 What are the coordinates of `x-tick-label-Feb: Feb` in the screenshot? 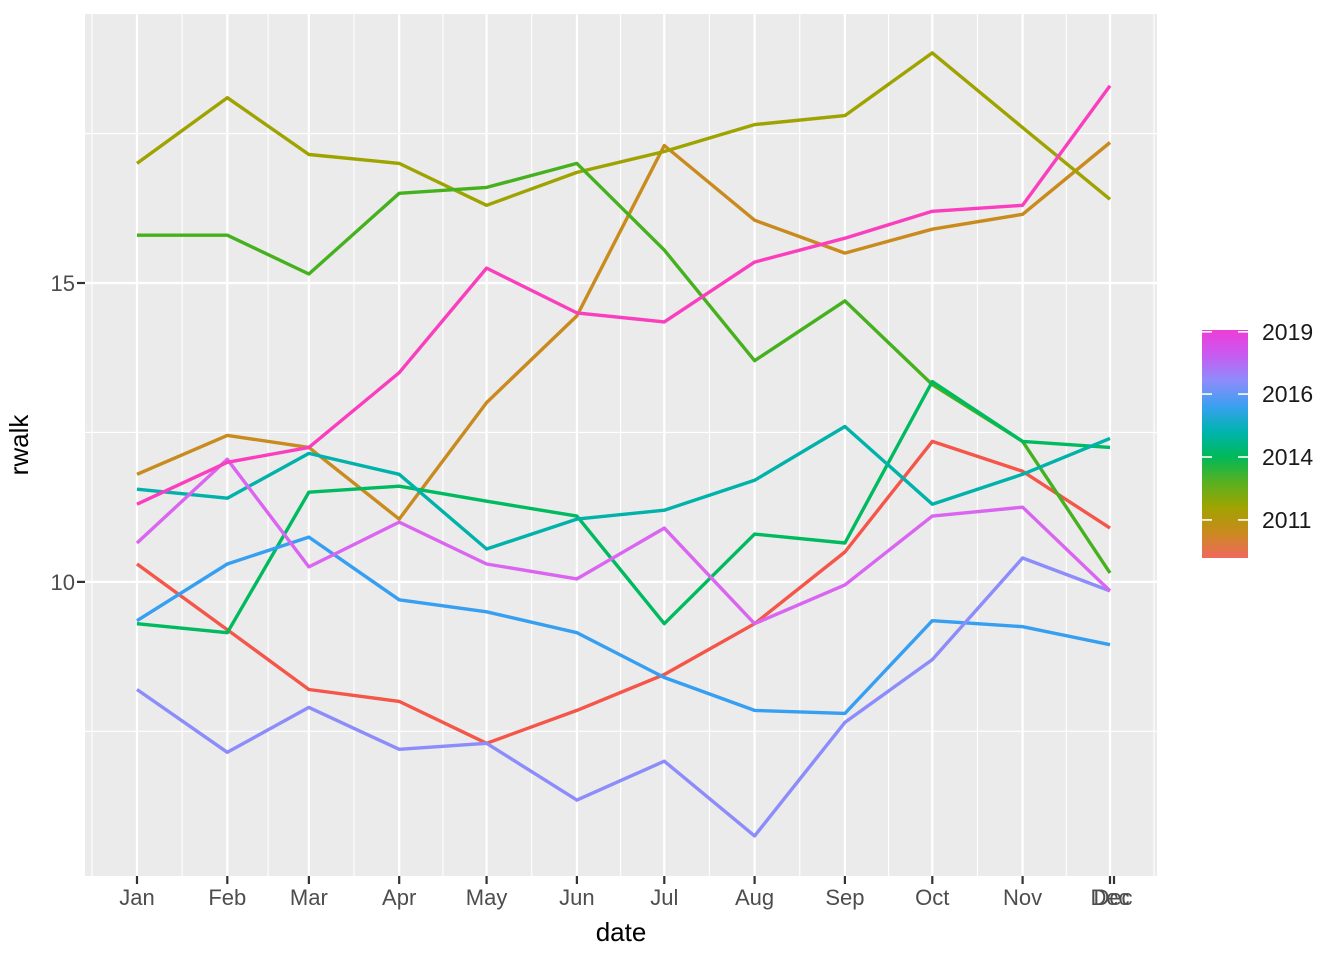 It's located at (227, 897).